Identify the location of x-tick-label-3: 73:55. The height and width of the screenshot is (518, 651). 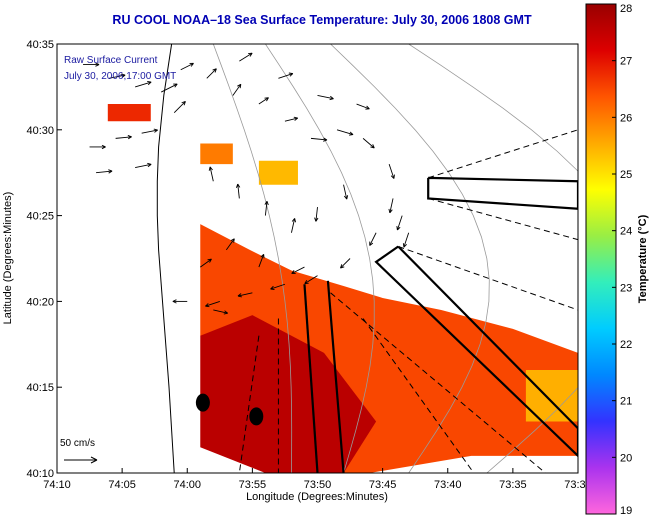
(253, 485).